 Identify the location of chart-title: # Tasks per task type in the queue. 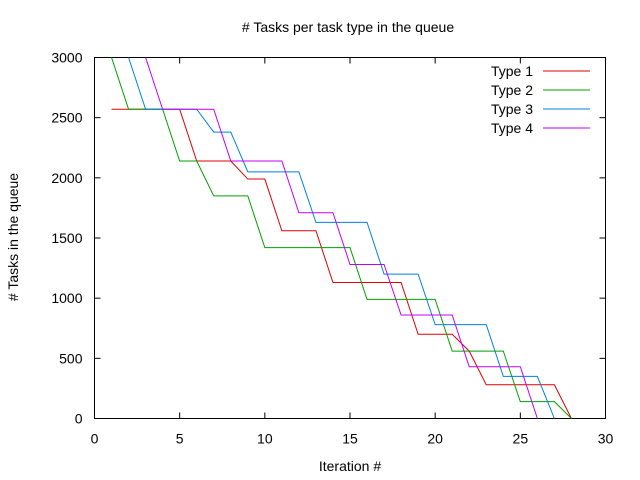
(348, 27).